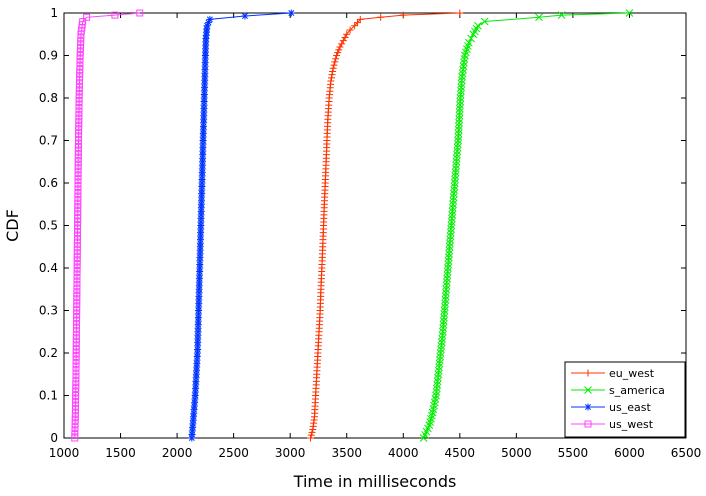 The height and width of the screenshot is (496, 706). What do you see at coordinates (54, 13) in the screenshot?
I see `y-tick-label: 1` at bounding box center [54, 13].